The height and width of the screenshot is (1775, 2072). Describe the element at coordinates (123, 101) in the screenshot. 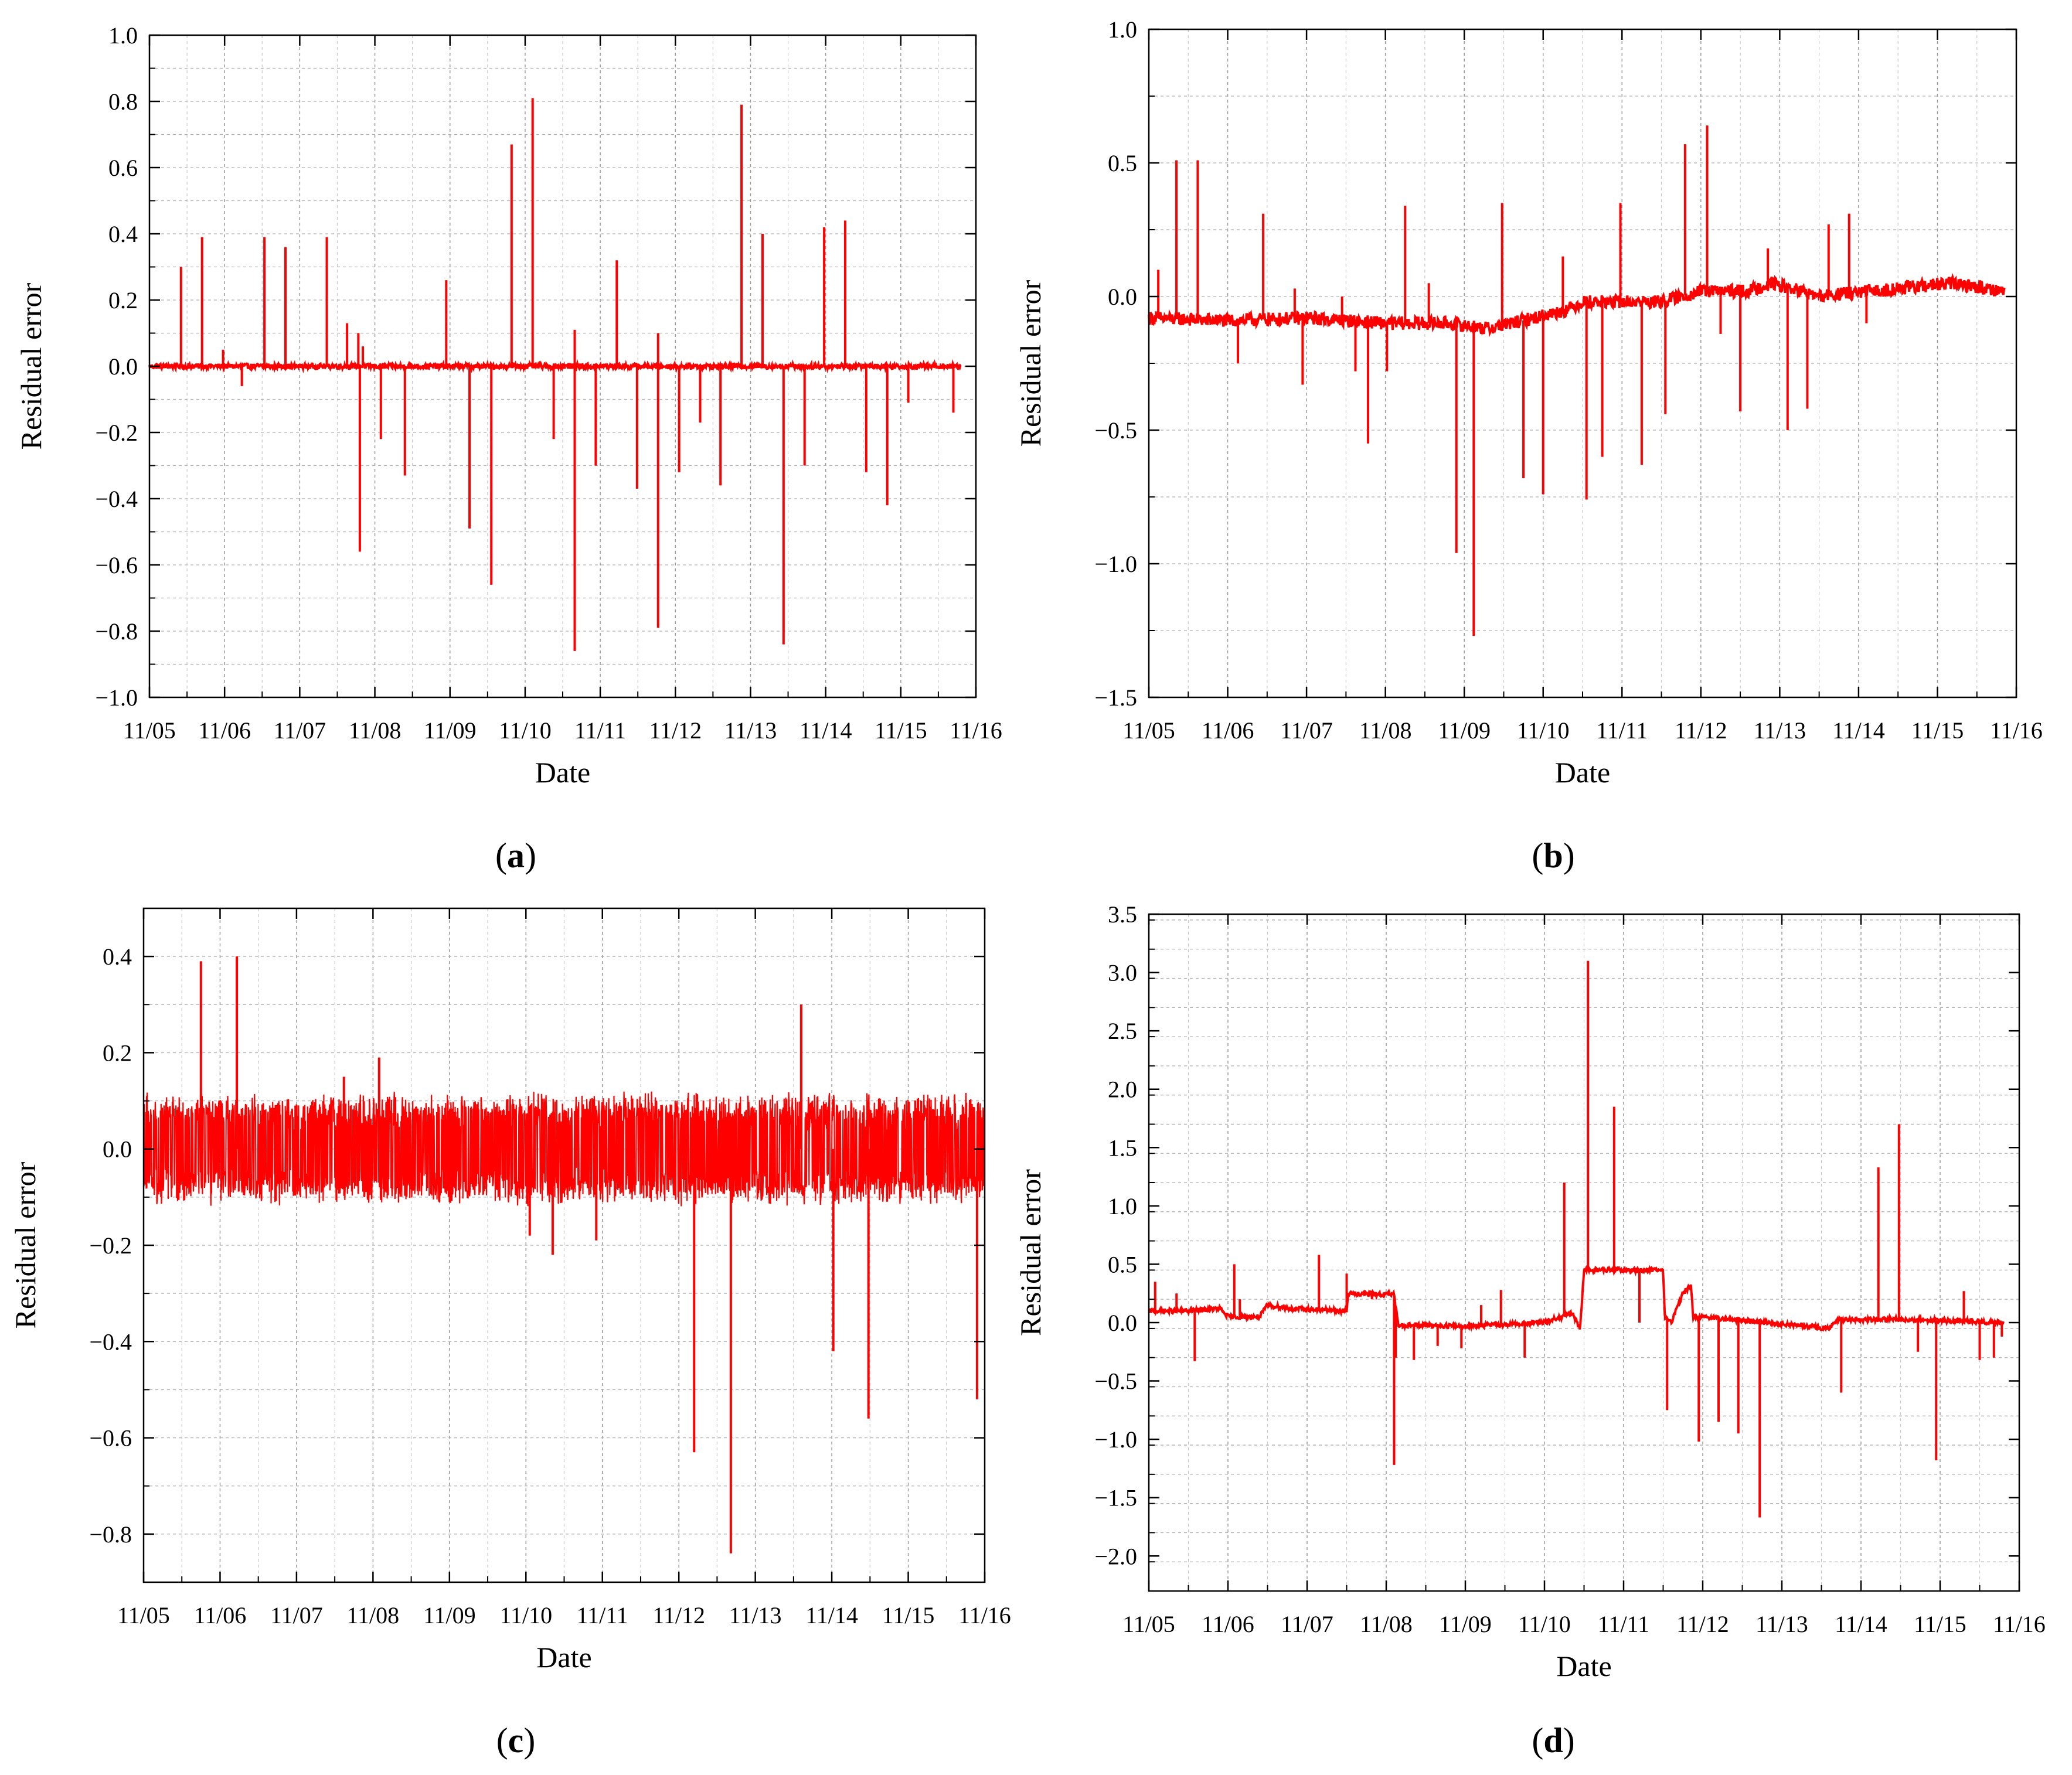

I see `y-tick-label: 0.8` at that location.